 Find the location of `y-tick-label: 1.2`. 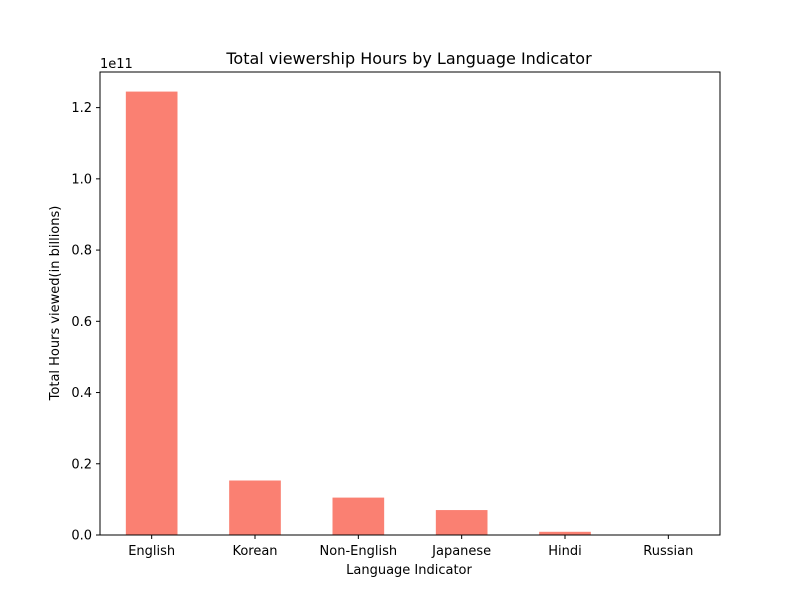

y-tick-label: 1.2 is located at coordinates (81, 108).